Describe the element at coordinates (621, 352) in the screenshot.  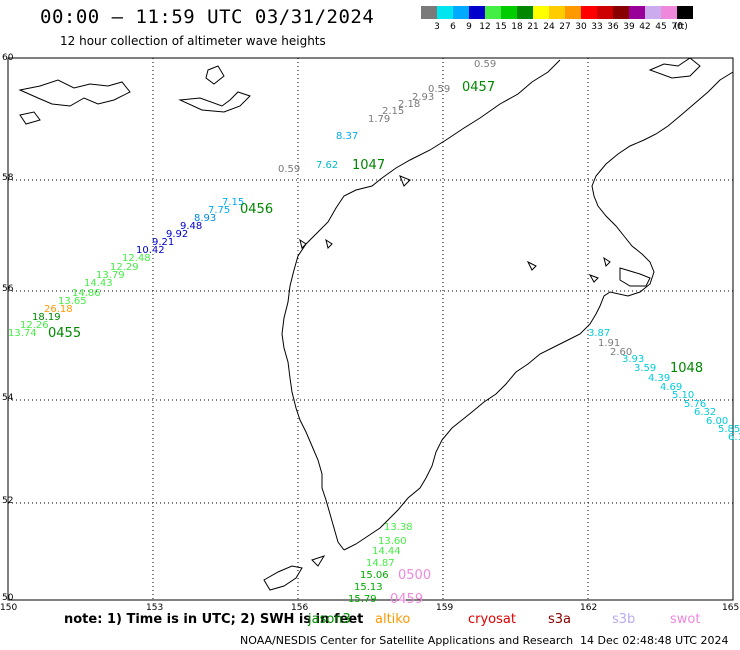
I see `swh-value: 2.60` at that location.